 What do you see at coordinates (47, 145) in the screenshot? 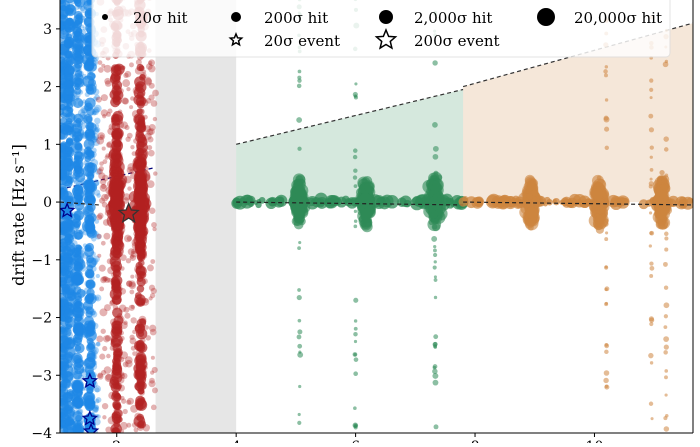
I see `y-tick-label: 1` at bounding box center [47, 145].